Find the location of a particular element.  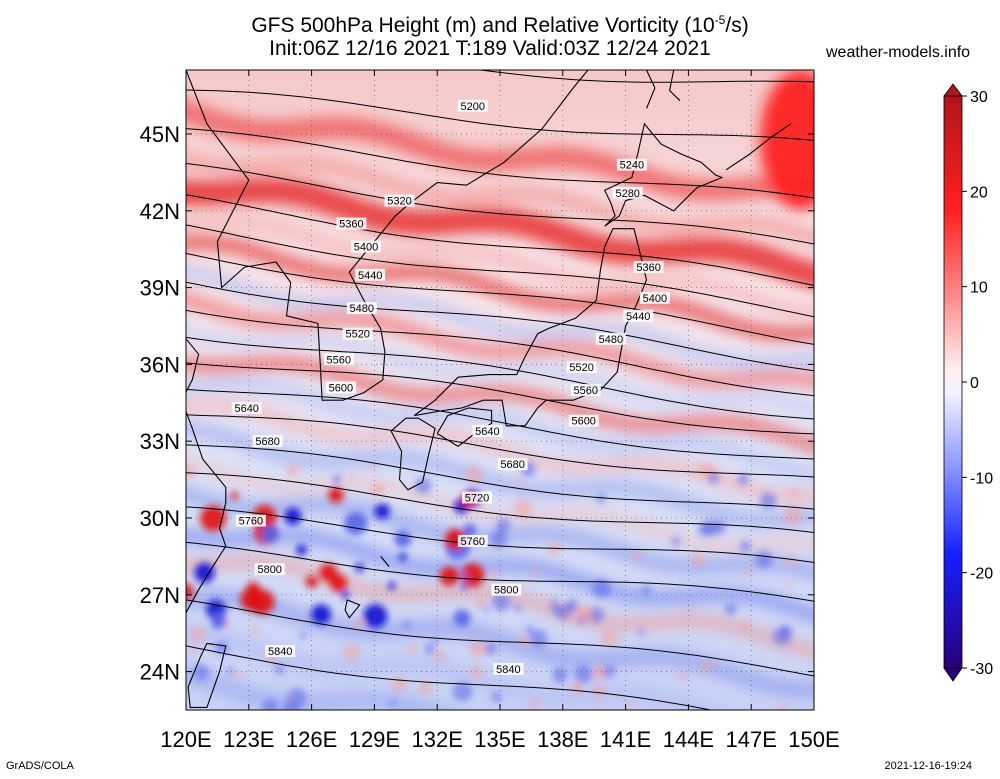

coast-okinawa is located at coordinates (352, 609).